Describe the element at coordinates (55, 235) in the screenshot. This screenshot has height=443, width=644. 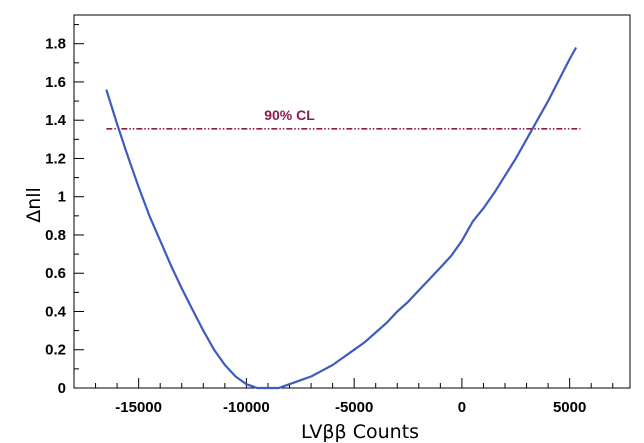
I see `y-tick-label: 0.8` at that location.